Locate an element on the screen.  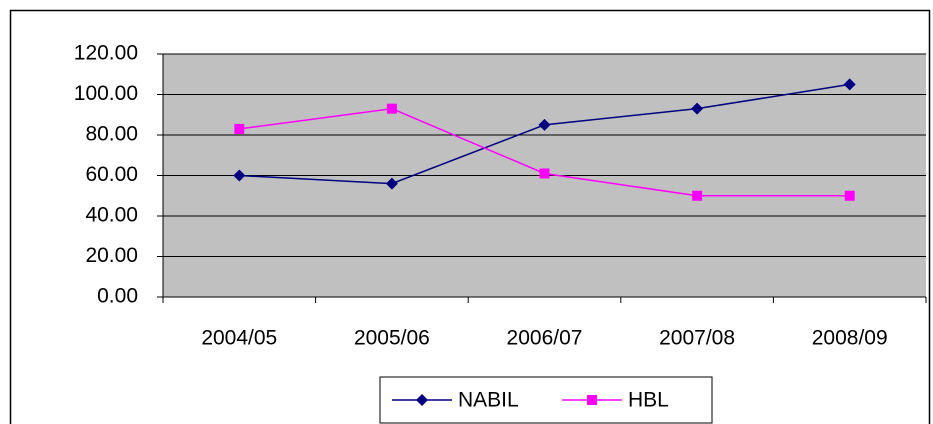
y-tick-label: 120.00 is located at coordinates (106, 53).